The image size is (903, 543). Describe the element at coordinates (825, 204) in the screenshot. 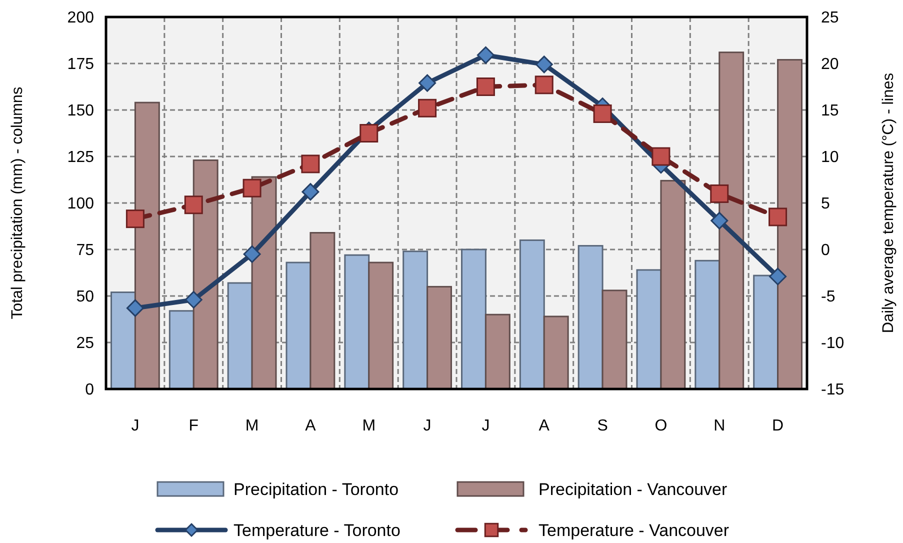

I see `y2-tick-label: 5` at that location.